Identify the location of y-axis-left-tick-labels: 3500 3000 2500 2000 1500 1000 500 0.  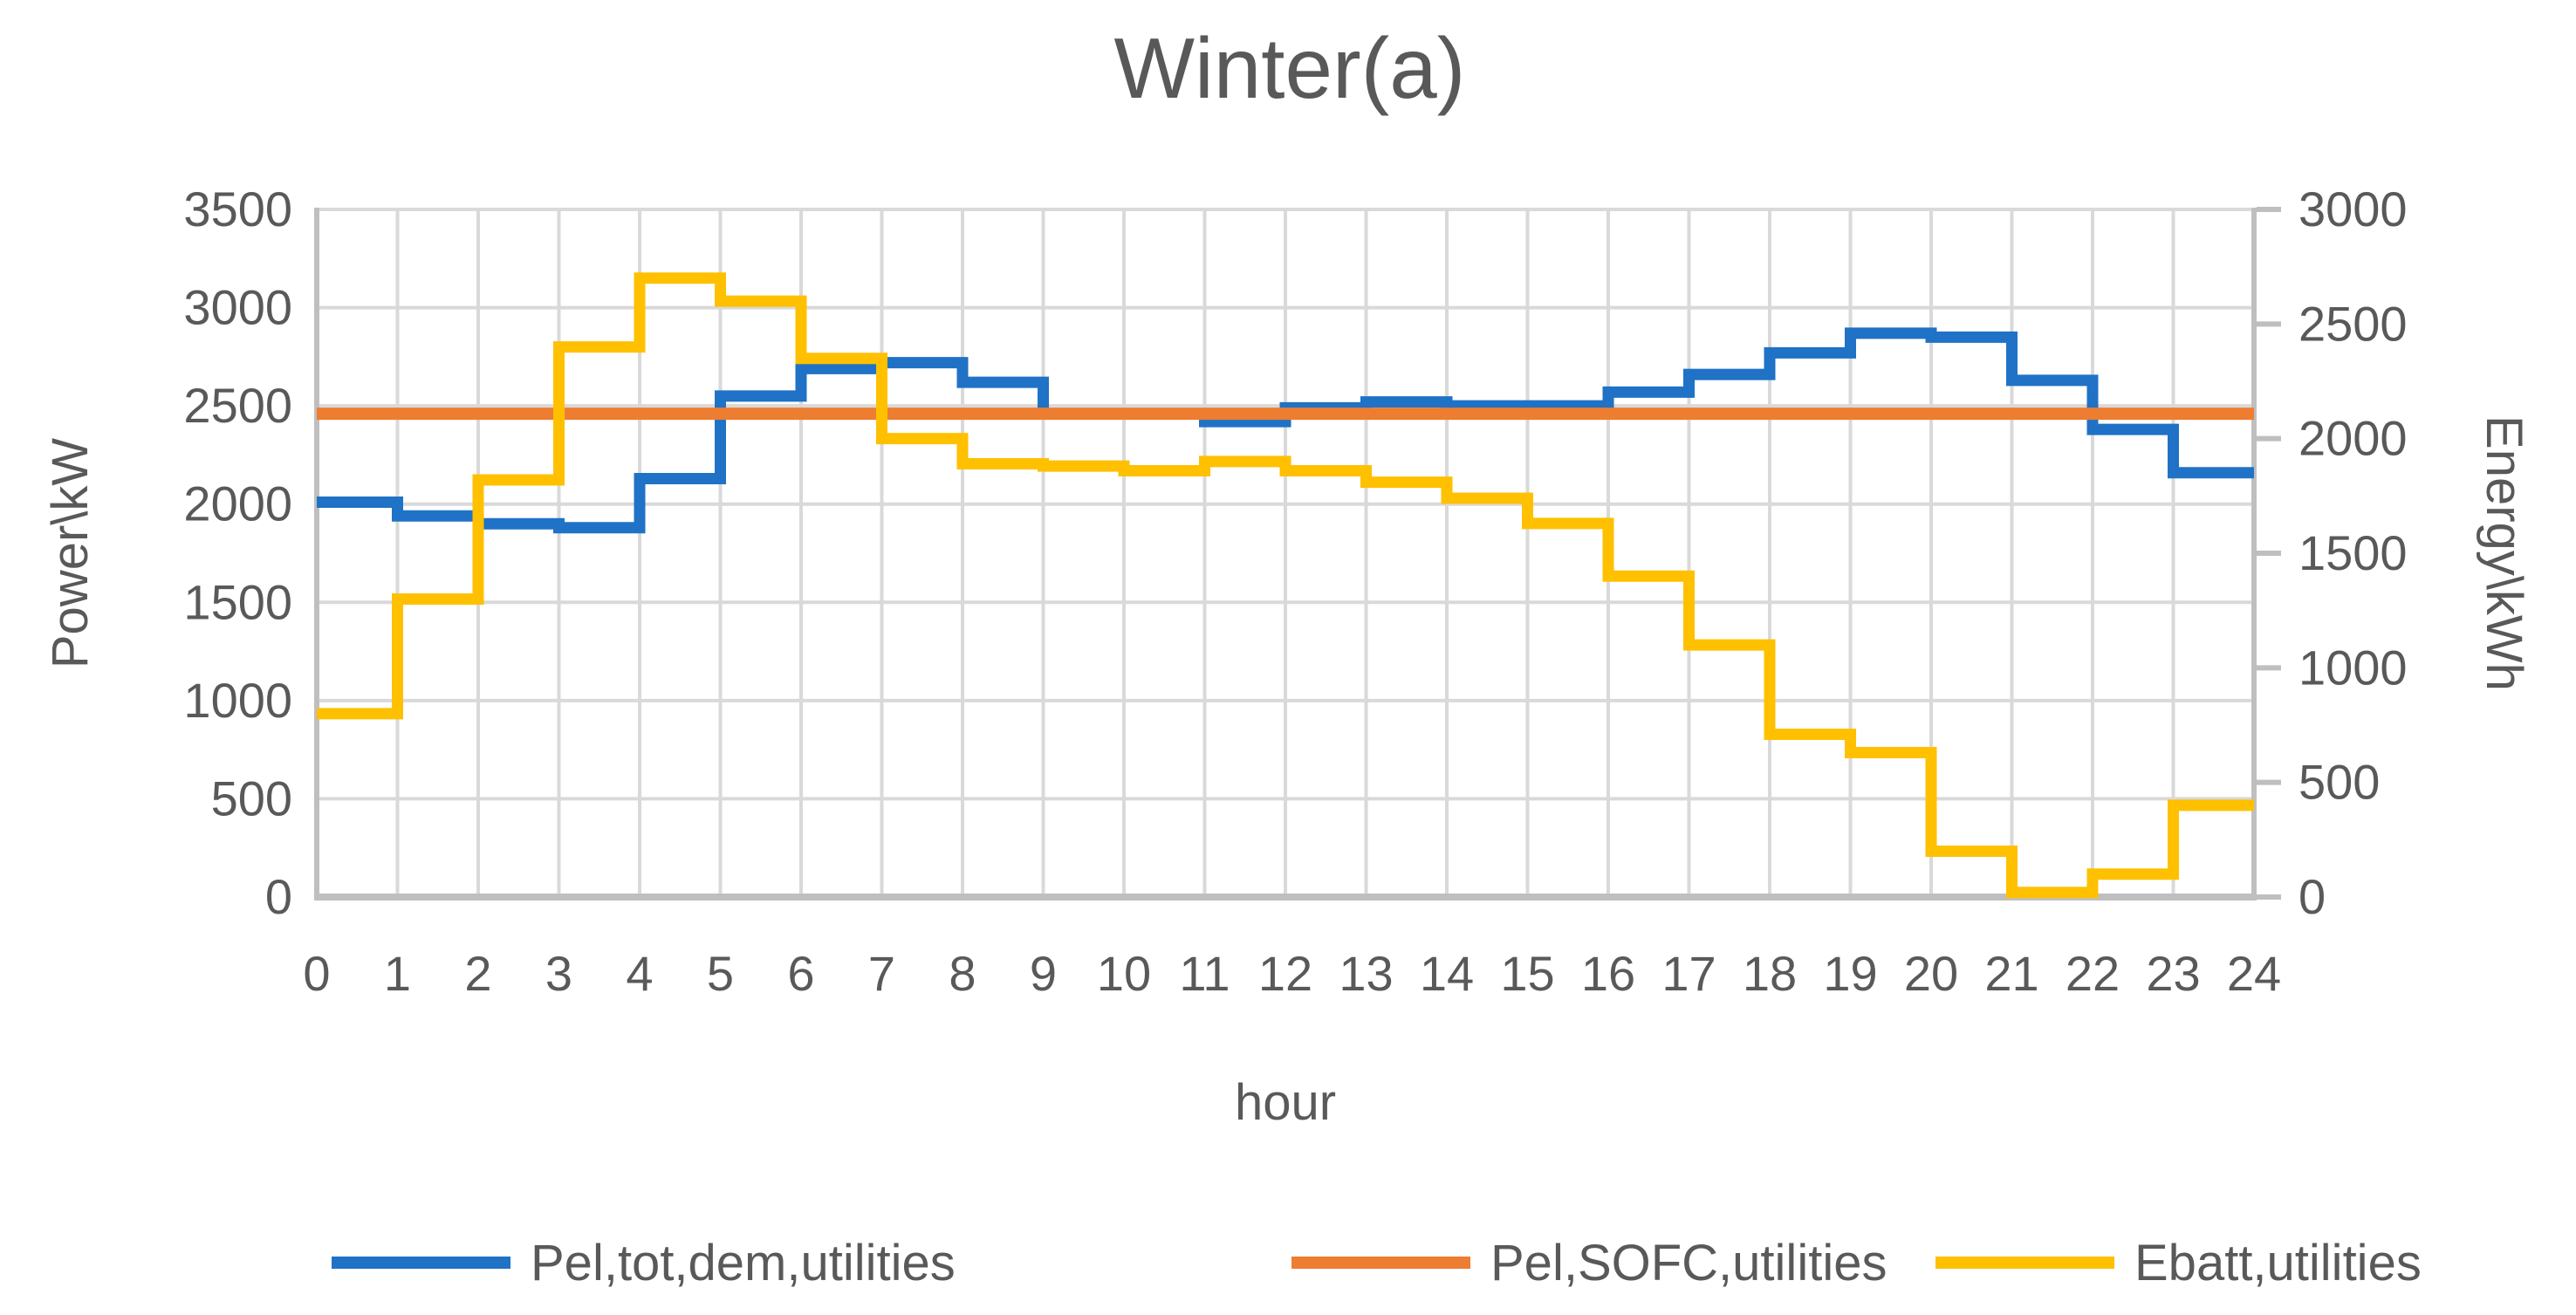
(238, 552).